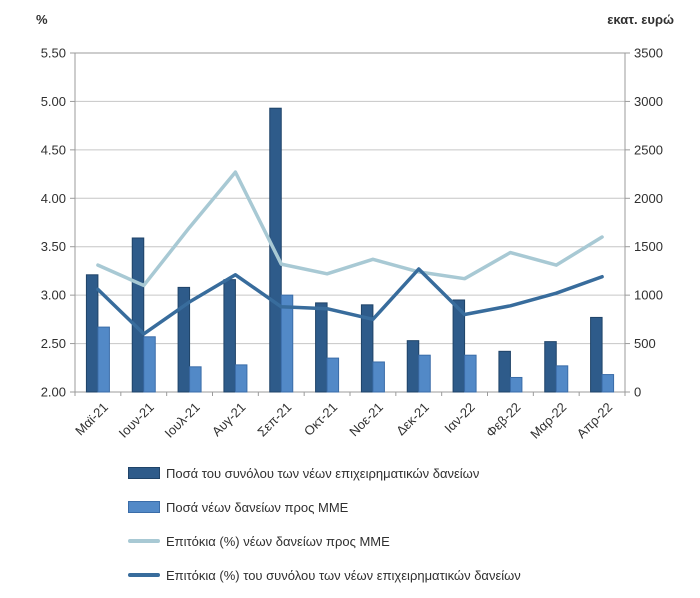 This screenshot has width=700, height=598. What do you see at coordinates (320, 419) in the screenshot?
I see `x-tick-label: Οκτ-21` at bounding box center [320, 419].